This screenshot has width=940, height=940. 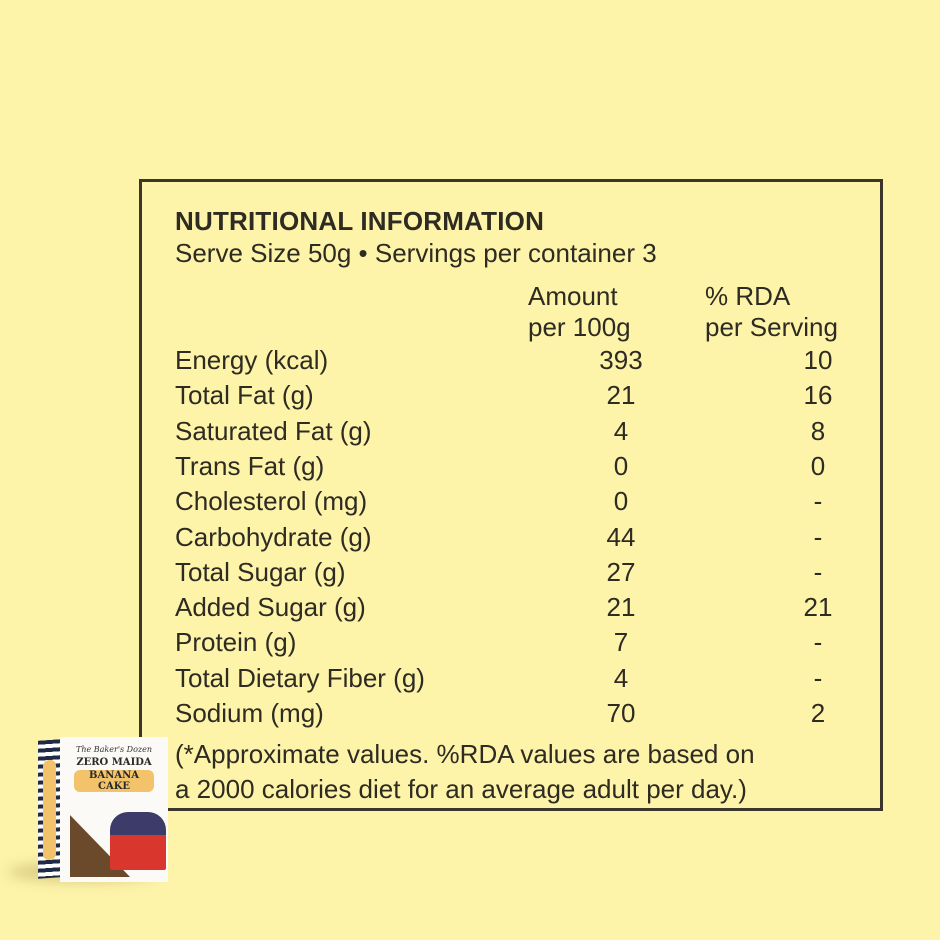 What do you see at coordinates (249, 713) in the screenshot?
I see `nutrient-label: Sodium (mg)` at bounding box center [249, 713].